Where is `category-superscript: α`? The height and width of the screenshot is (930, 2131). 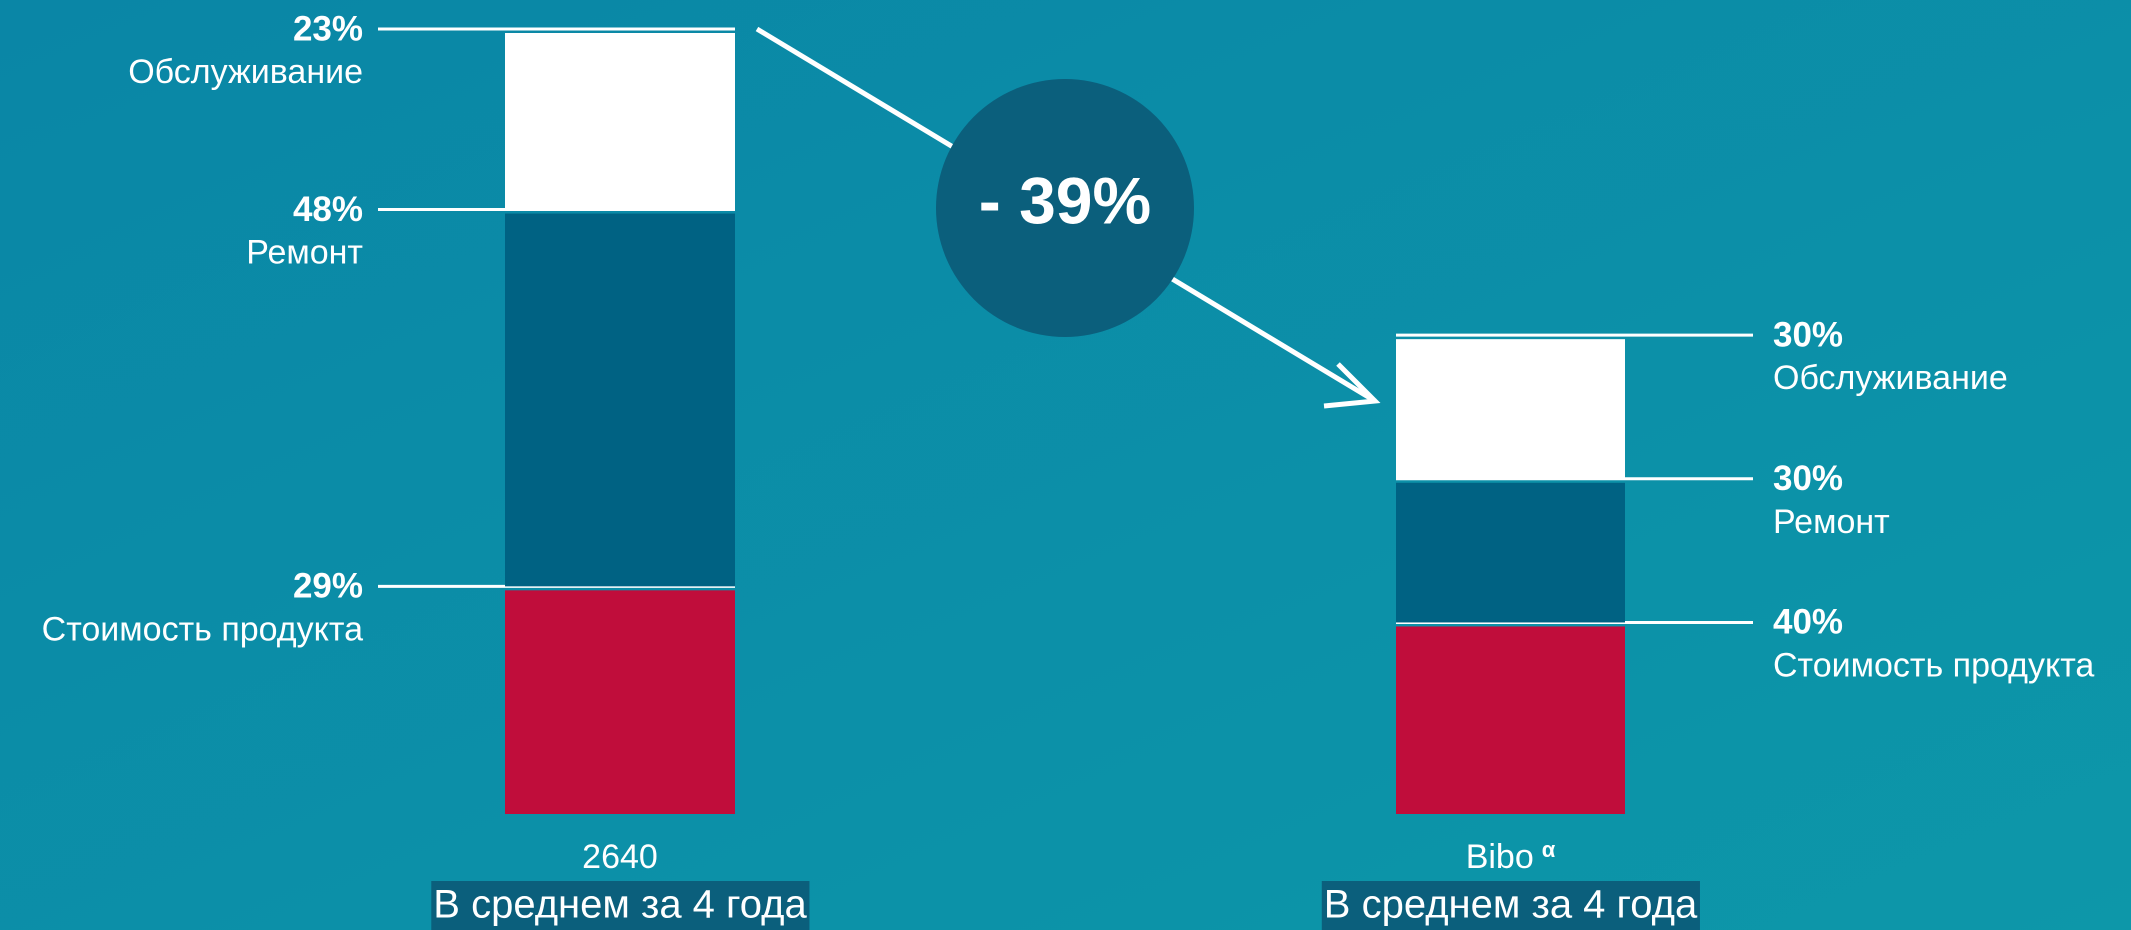
category-superscript: α is located at coordinates (1549, 849).